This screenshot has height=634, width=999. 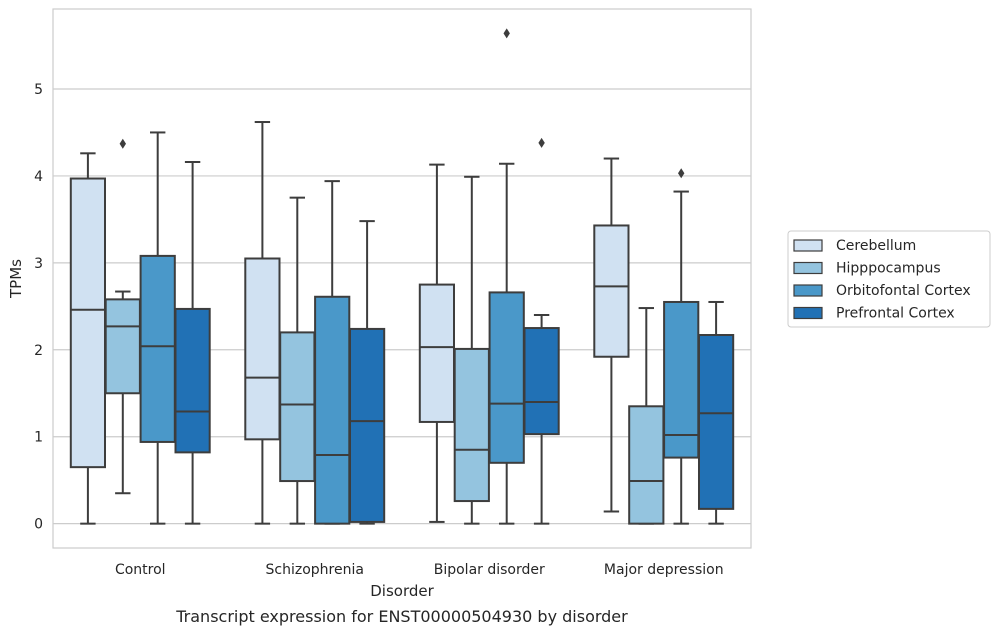 I want to click on legend-frame, so click(x=889, y=279).